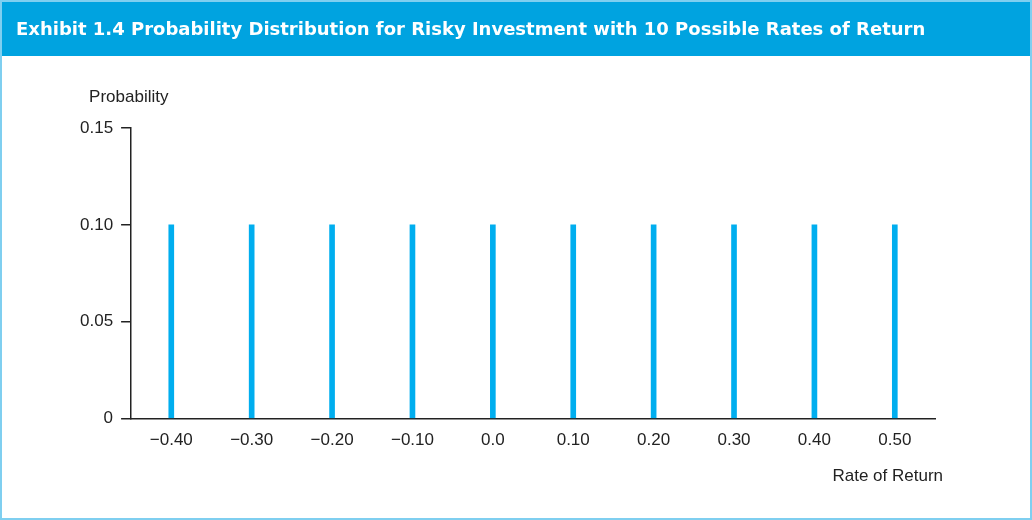  I want to click on x-tick-label: −0.20, so click(332, 440).